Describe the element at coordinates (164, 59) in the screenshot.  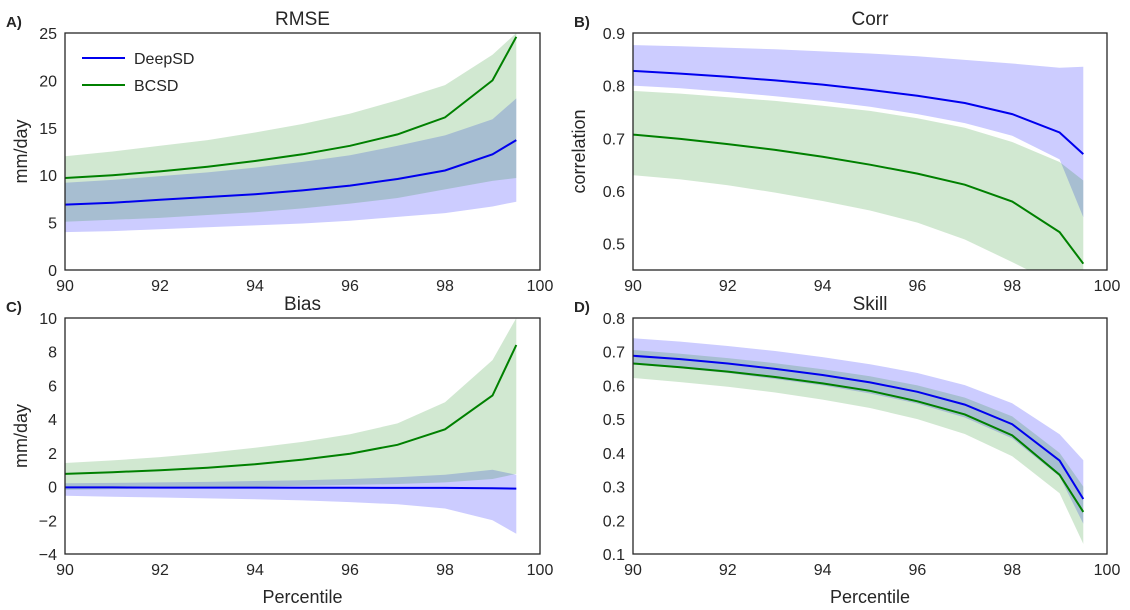
I see `legend-deepsd-label: DeepSD` at that location.